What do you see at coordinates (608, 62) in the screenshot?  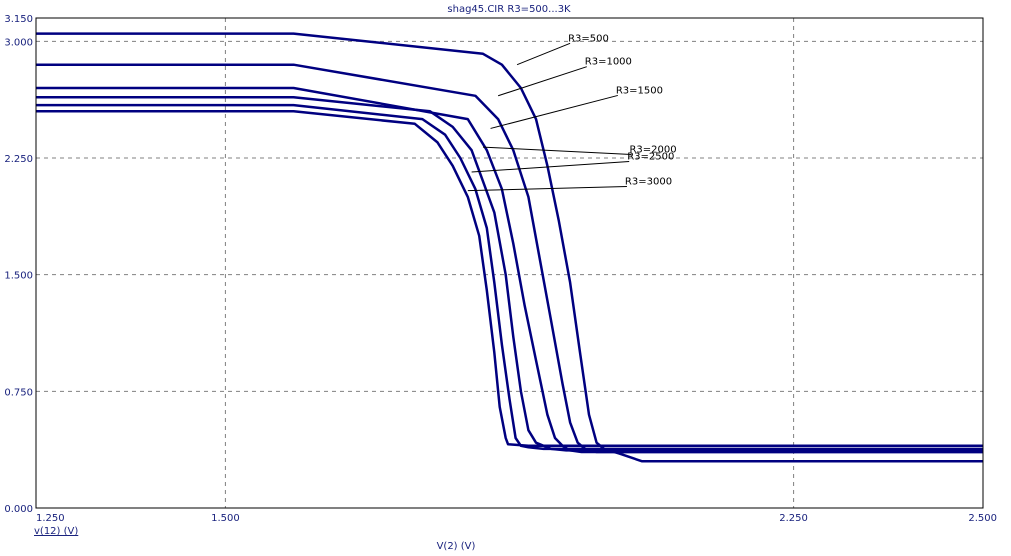 I see `annotation-label-2: R3=1000` at bounding box center [608, 62].